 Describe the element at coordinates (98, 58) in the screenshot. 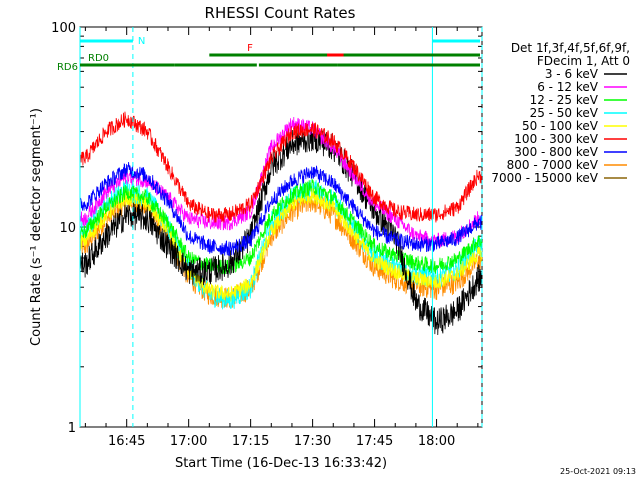

I see `annotation-label: RD0` at that location.